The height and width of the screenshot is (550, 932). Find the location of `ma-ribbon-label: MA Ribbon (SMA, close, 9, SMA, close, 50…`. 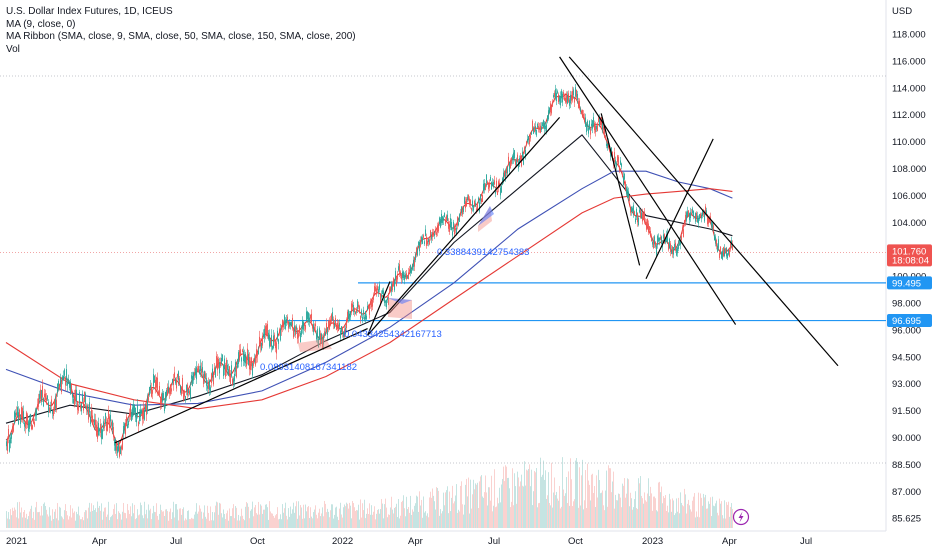

ma-ribbon-label: MA Ribbon (SMA, close, 9, SMA, close, 50… is located at coordinates (181, 36).